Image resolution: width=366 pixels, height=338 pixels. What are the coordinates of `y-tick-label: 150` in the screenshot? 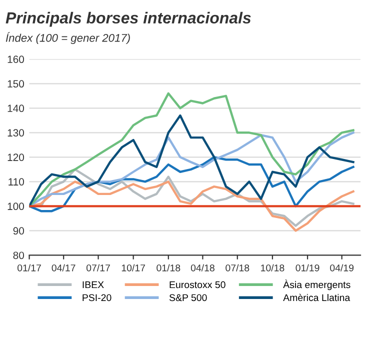 It's located at (16, 84).